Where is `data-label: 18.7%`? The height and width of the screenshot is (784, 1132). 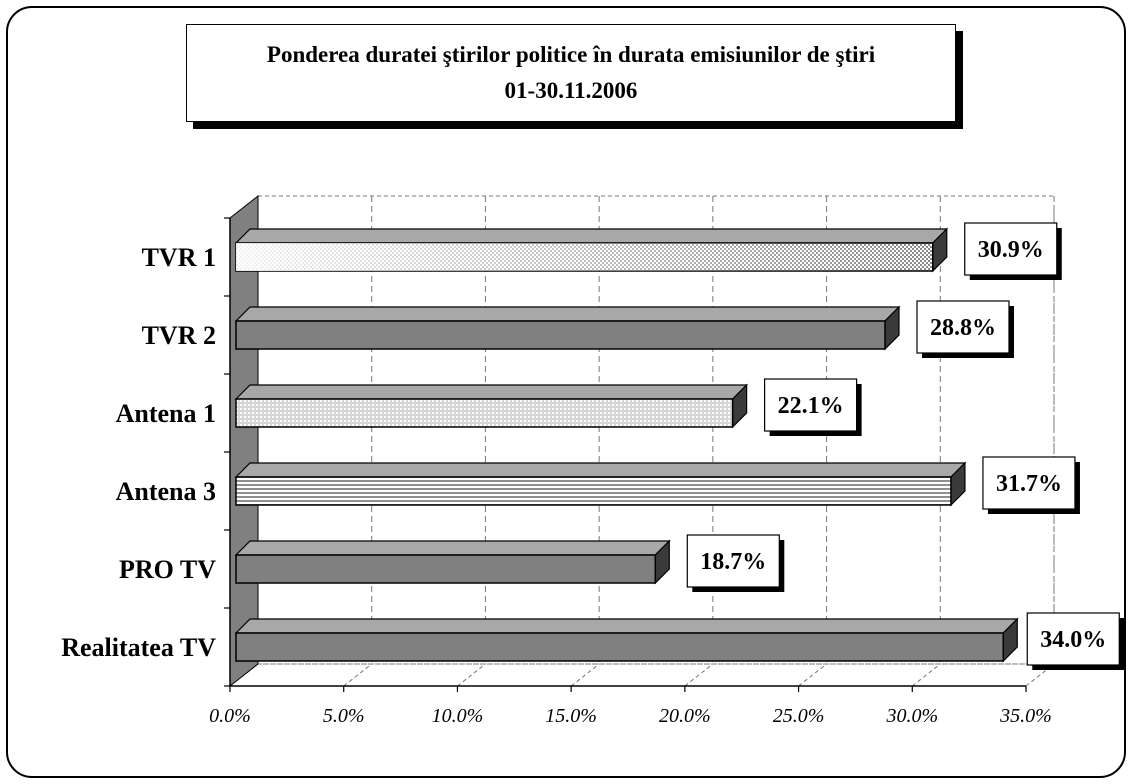 data-label: 18.7% is located at coordinates (733, 562).